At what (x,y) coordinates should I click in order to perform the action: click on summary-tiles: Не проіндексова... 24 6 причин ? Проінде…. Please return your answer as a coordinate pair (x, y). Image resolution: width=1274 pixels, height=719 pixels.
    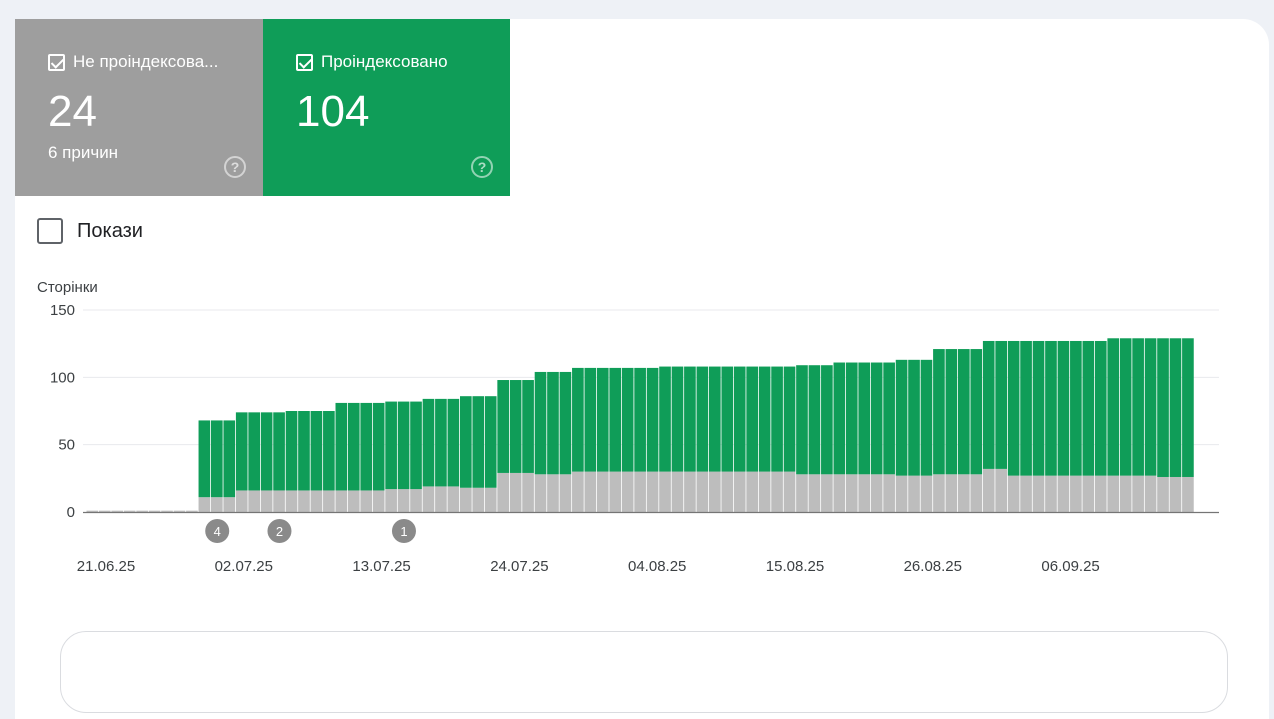
    Looking at the image, I should click on (262, 107).